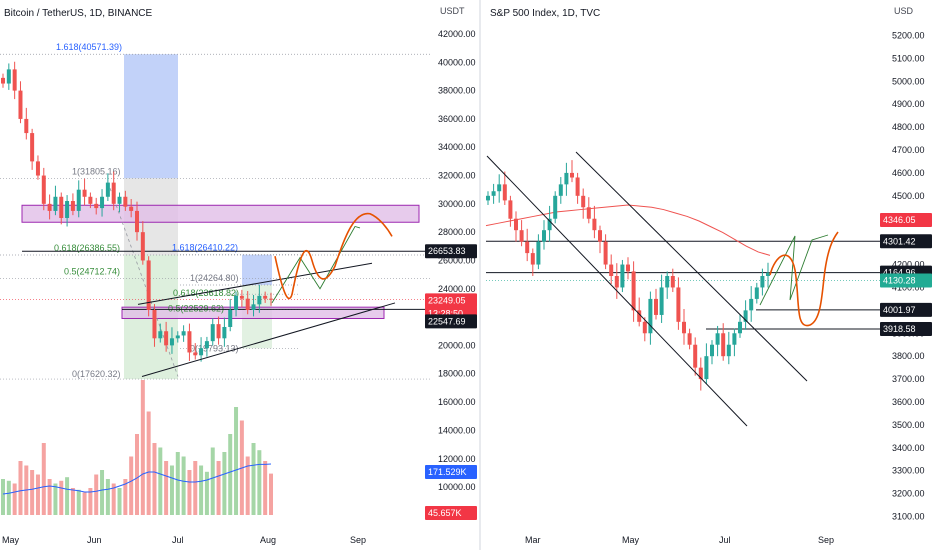 The height and width of the screenshot is (550, 932). Describe the element at coordinates (94, 540) in the screenshot. I see `left-x-tick-label: Jun` at that location.